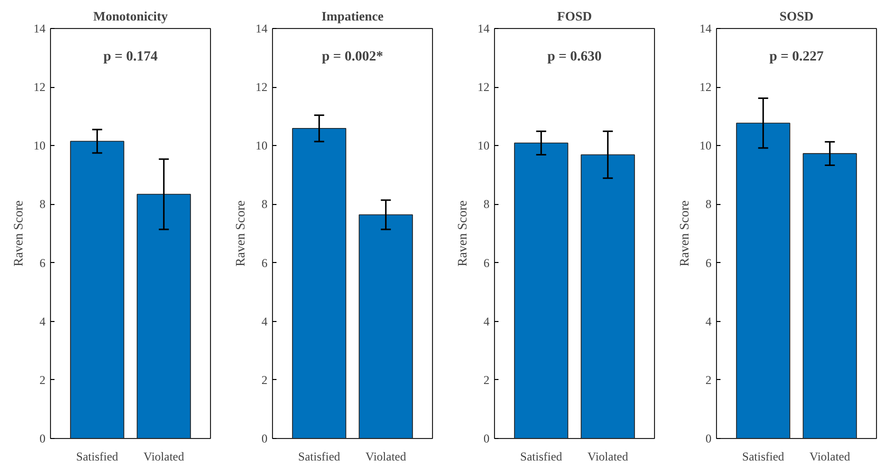 The width and height of the screenshot is (889, 468). Describe the element at coordinates (574, 57) in the screenshot. I see `annotation: p = 0.630` at that location.